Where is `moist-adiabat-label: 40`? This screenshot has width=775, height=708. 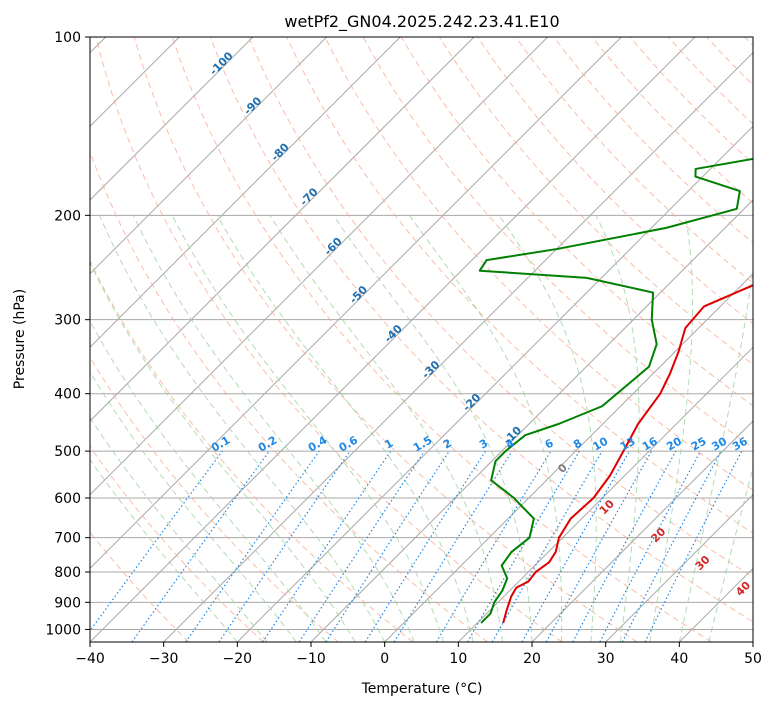 moist-adiabat-label: 40 is located at coordinates (743, 589).